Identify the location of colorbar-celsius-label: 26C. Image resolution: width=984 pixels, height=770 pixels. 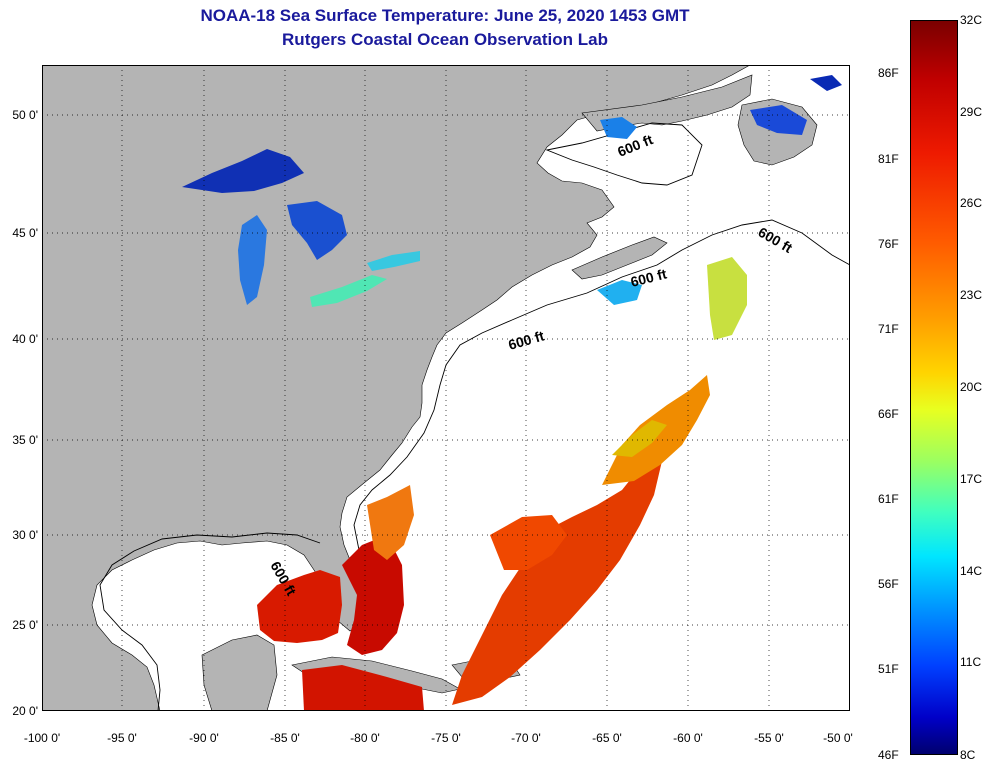
(971, 203).